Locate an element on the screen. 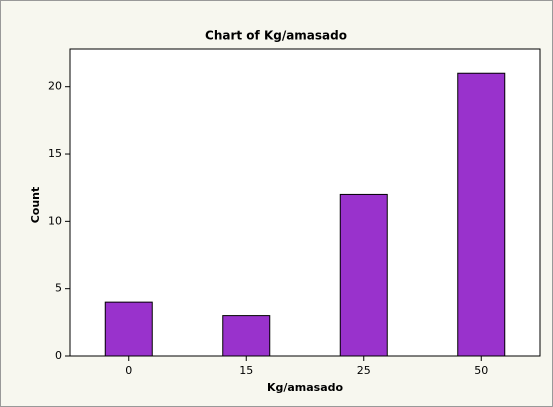 The height and width of the screenshot is (407, 553). chart-title: Chart of Kg/amasado is located at coordinates (276, 36).